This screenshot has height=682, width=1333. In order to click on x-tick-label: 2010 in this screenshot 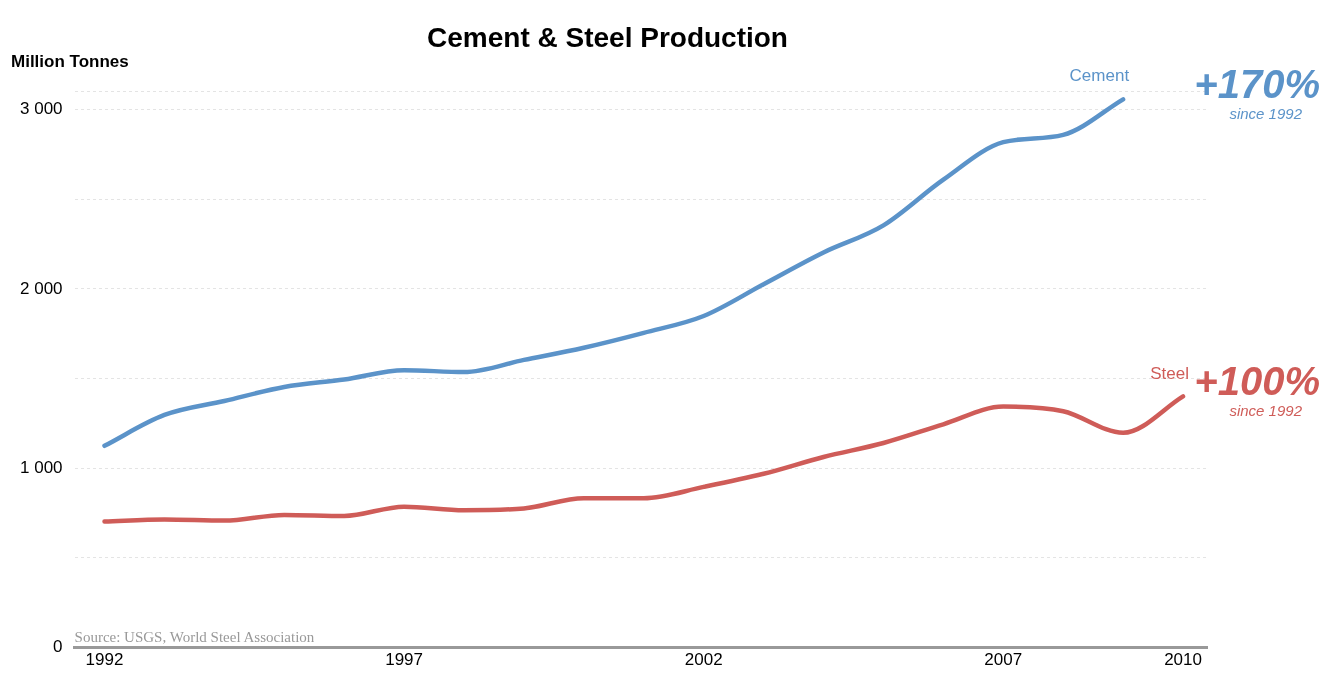, I will do `click(1183, 660)`.